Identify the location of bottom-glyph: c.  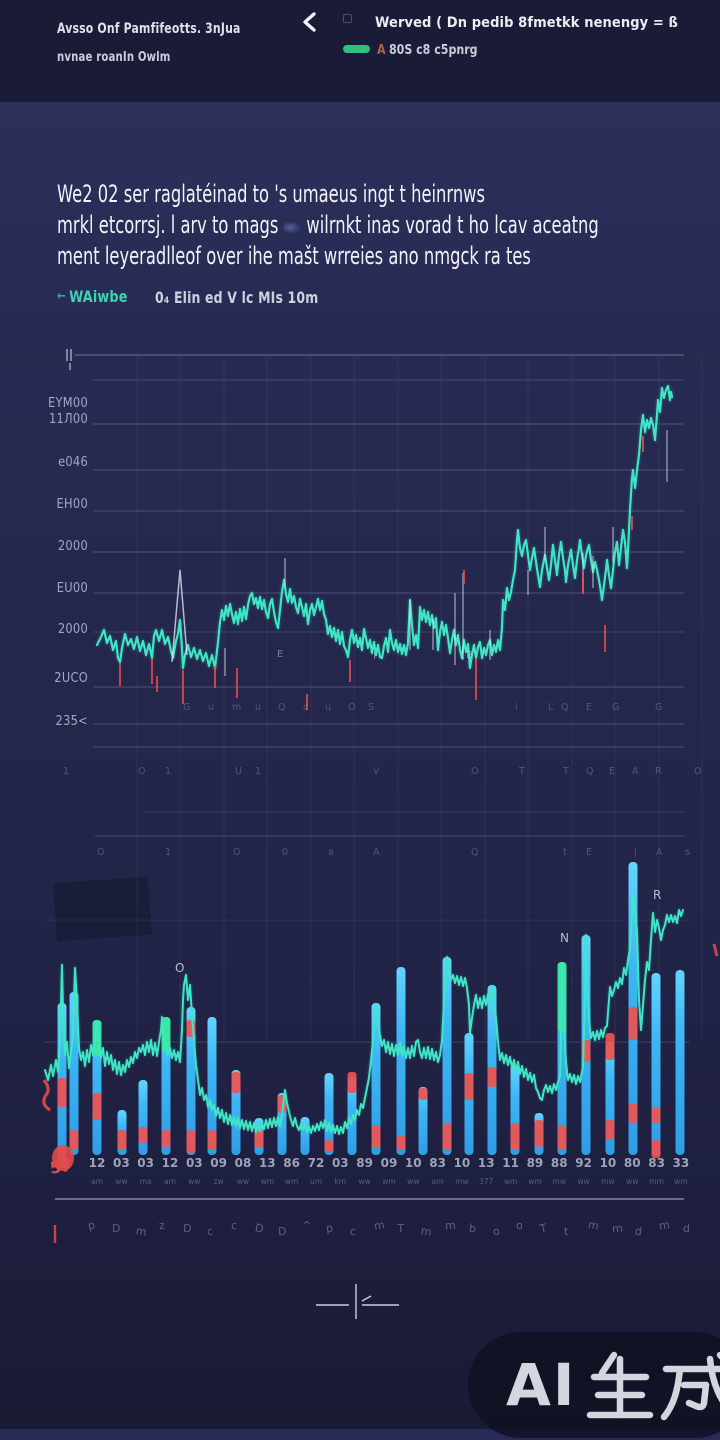
(353, 1231).